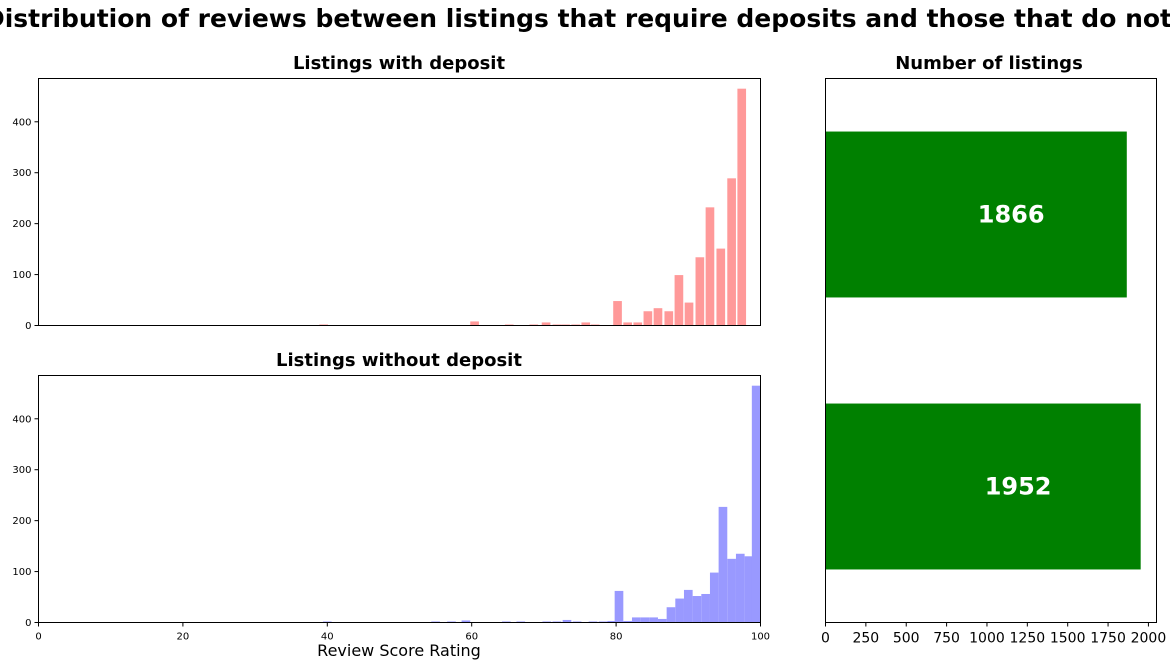 This screenshot has height=665, width=1170. I want to click on x-tick-label: 80, so click(616, 637).